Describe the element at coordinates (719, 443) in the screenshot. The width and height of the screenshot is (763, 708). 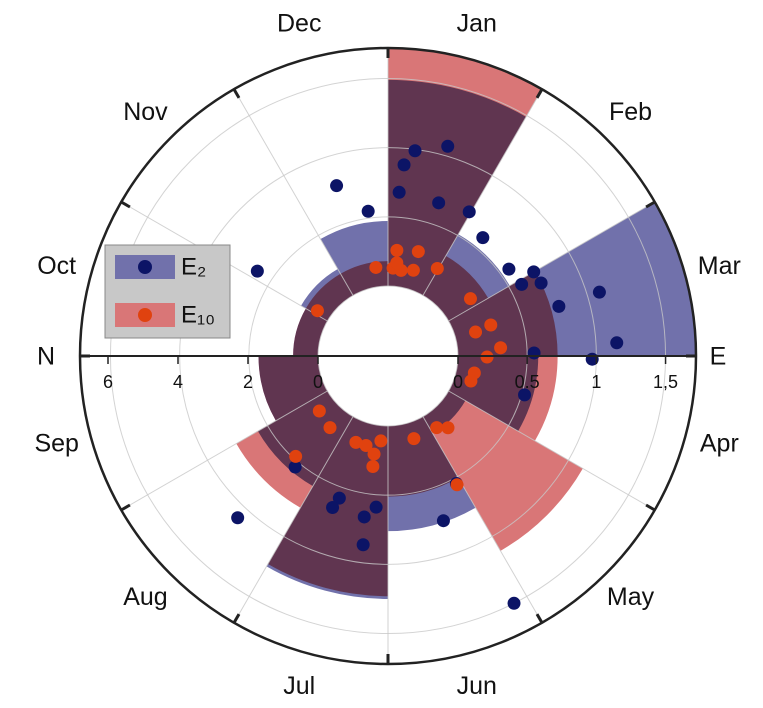
I see `month-label: Apr` at that location.